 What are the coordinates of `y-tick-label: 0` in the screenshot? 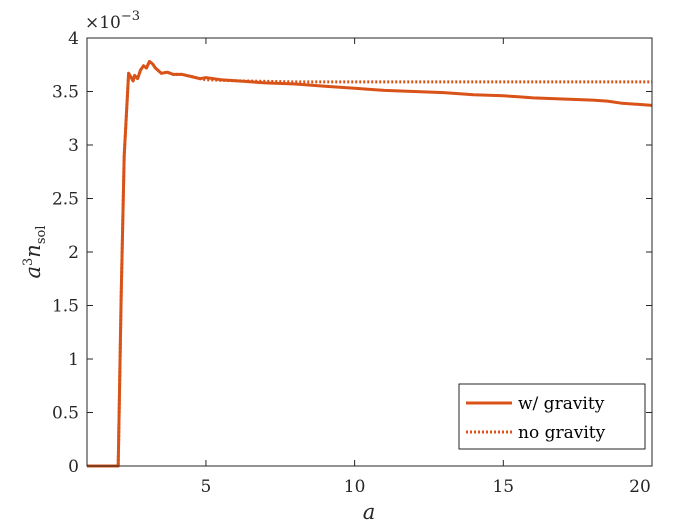 It's located at (73, 467).